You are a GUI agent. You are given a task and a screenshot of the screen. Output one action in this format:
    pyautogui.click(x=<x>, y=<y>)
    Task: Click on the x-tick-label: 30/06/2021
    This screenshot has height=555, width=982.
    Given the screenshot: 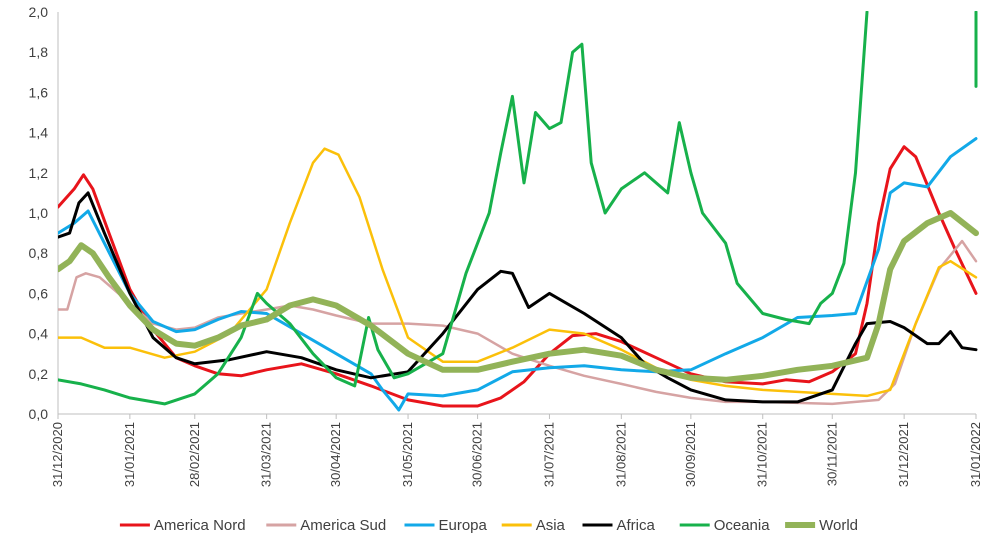 What is the action you would take?
    pyautogui.click(x=477, y=454)
    